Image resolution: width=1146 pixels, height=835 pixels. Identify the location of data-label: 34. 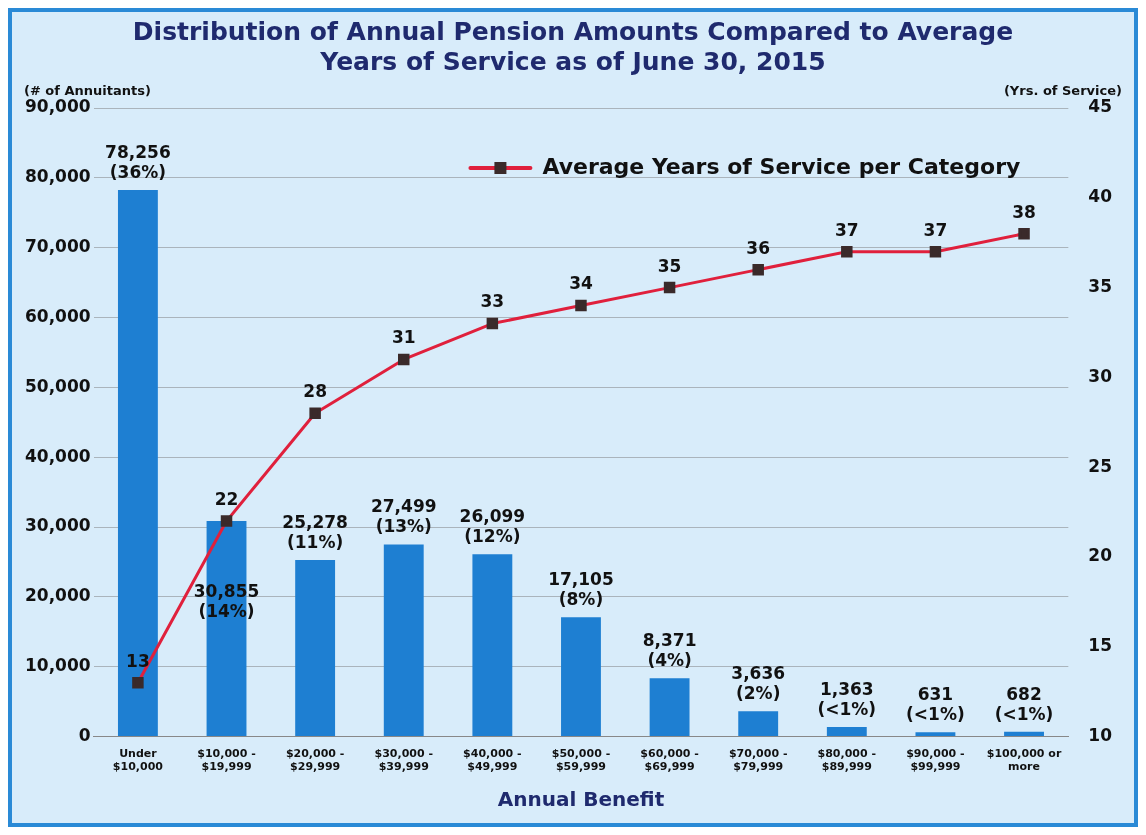
(581, 283).